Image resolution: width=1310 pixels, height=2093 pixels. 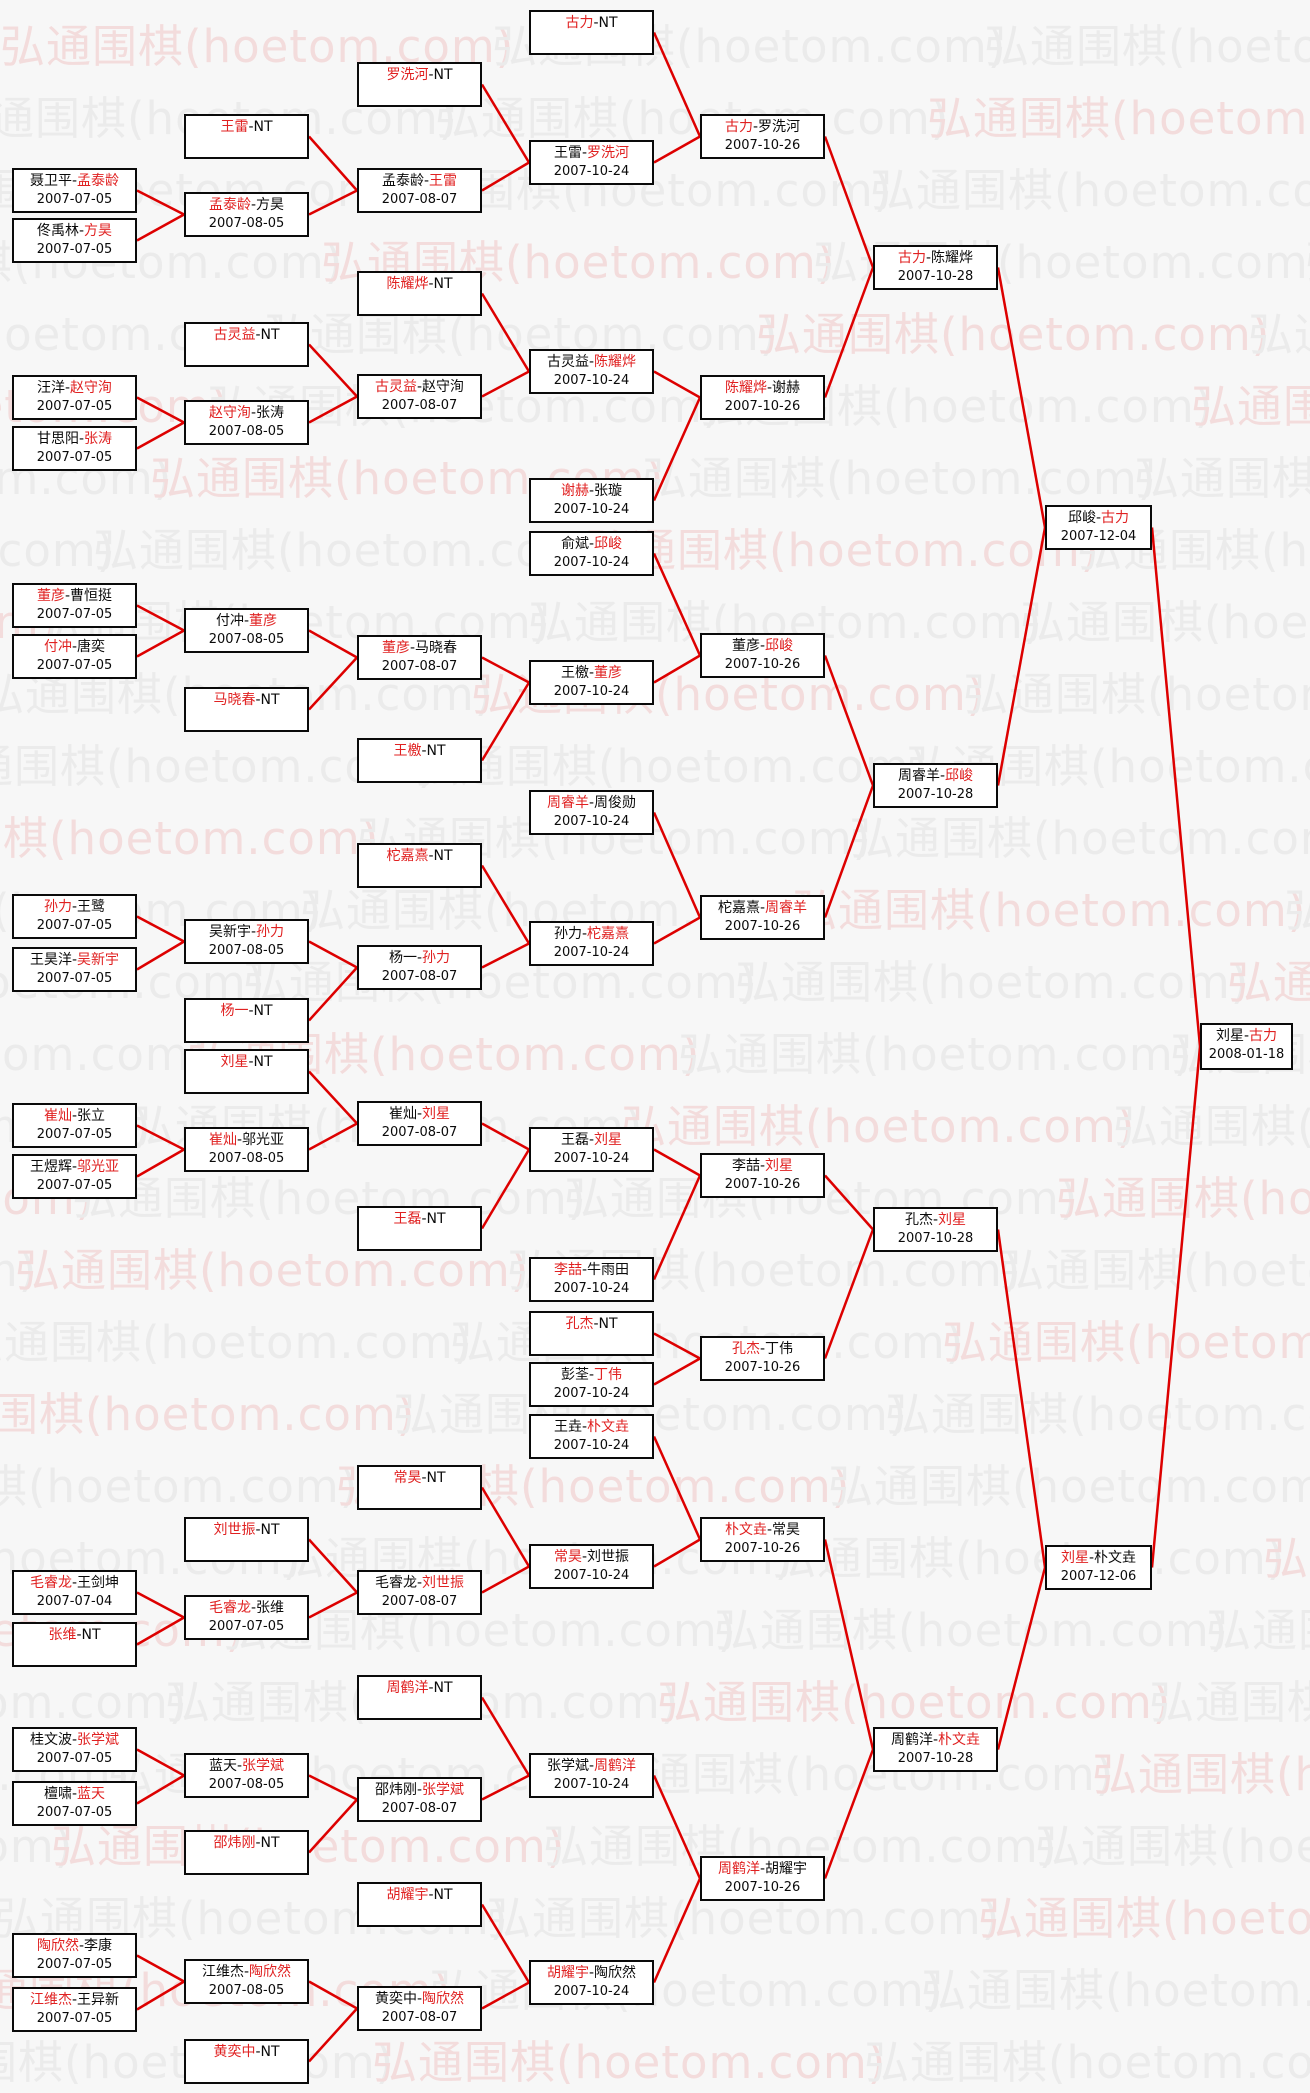 I want to click on match-box: 佟禹林-方昊 2007-07-05, so click(x=74, y=240).